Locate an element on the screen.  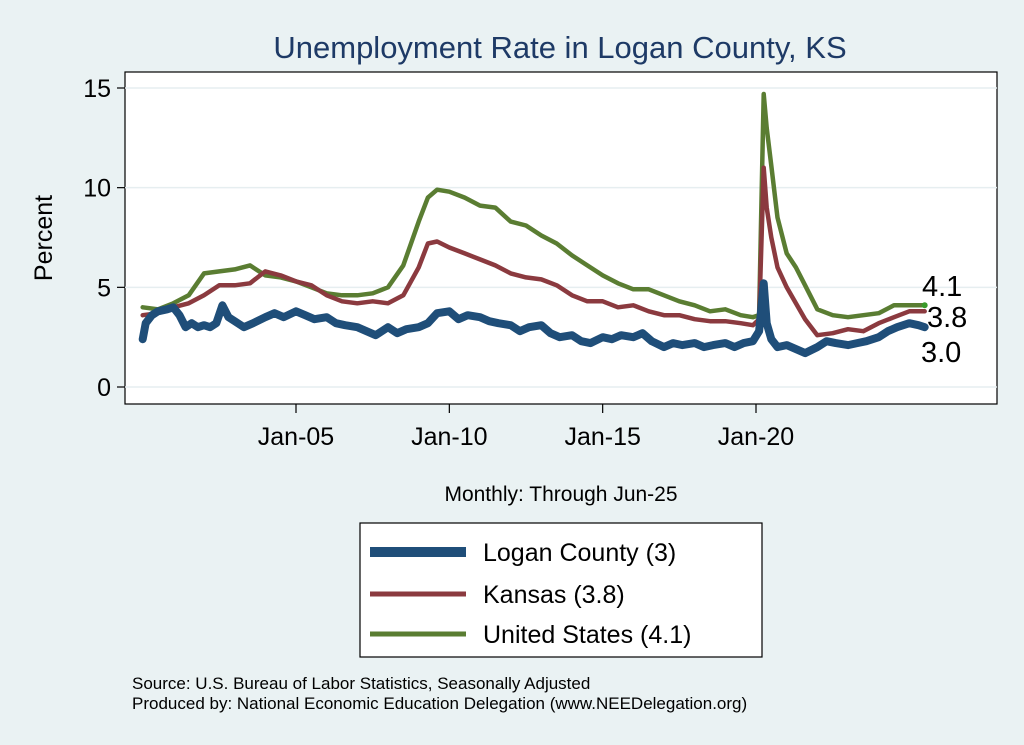
y-axis-ticks: 0 5 10 15 is located at coordinates (104, 238).